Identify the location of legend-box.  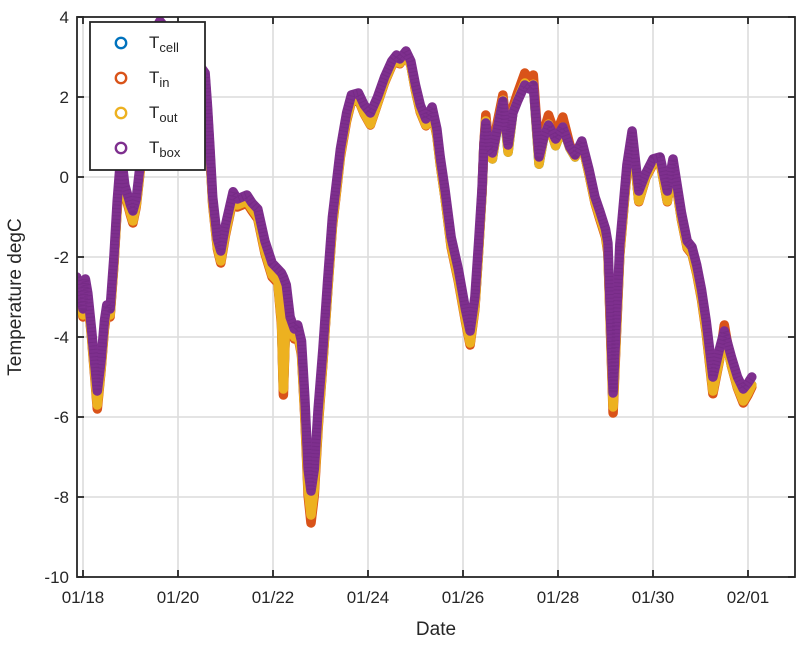
(147, 96).